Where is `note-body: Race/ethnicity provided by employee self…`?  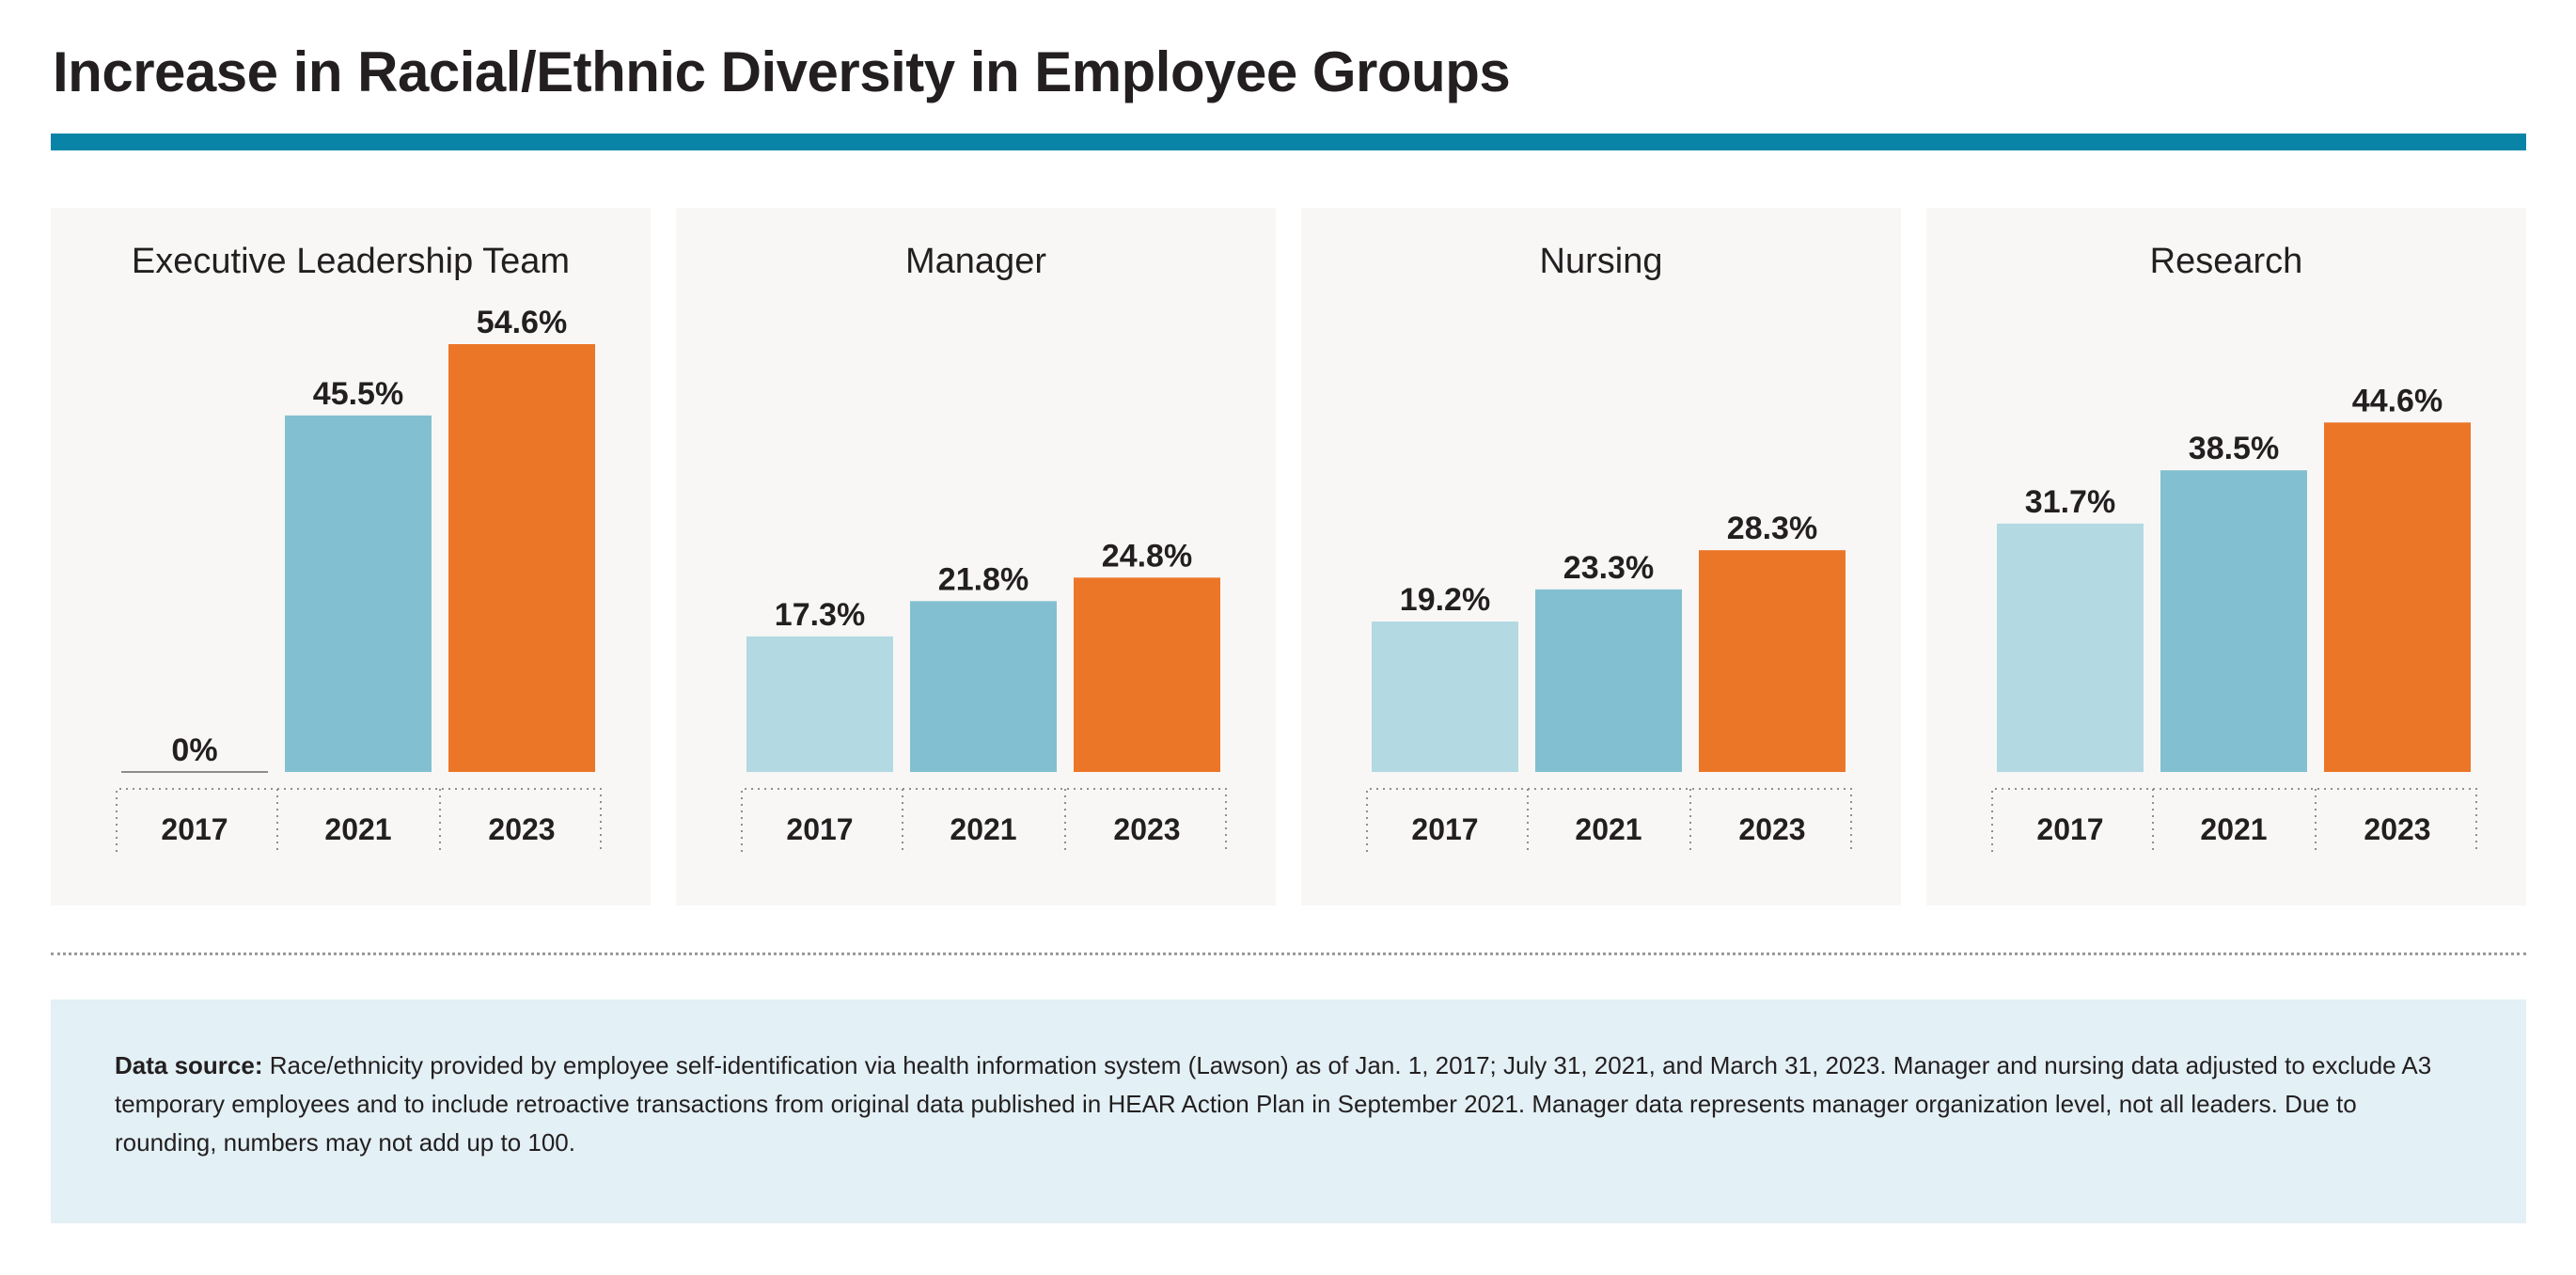
note-body: Race/ethnicity provided by employee self… is located at coordinates (1274, 1104).